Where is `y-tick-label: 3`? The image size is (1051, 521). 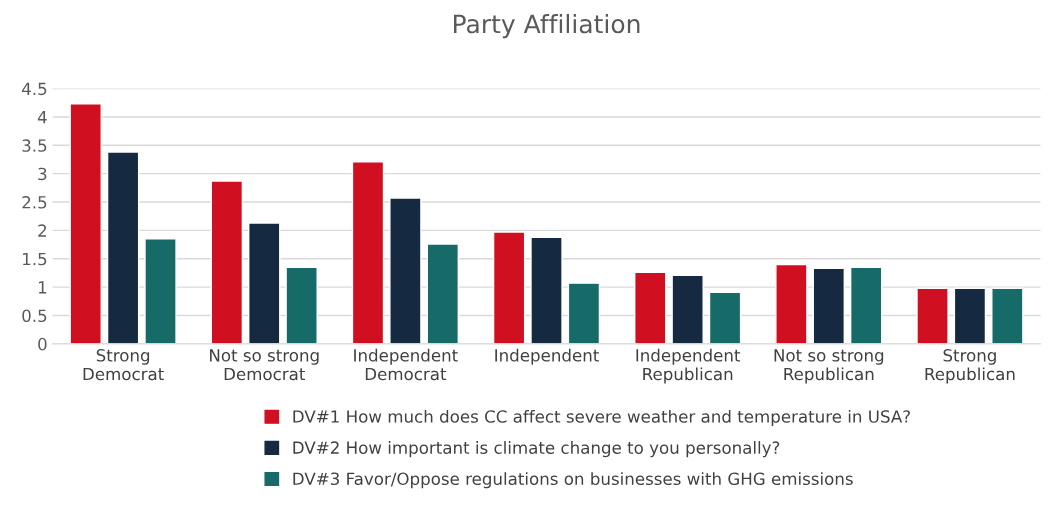 y-tick-label: 3 is located at coordinates (42, 174).